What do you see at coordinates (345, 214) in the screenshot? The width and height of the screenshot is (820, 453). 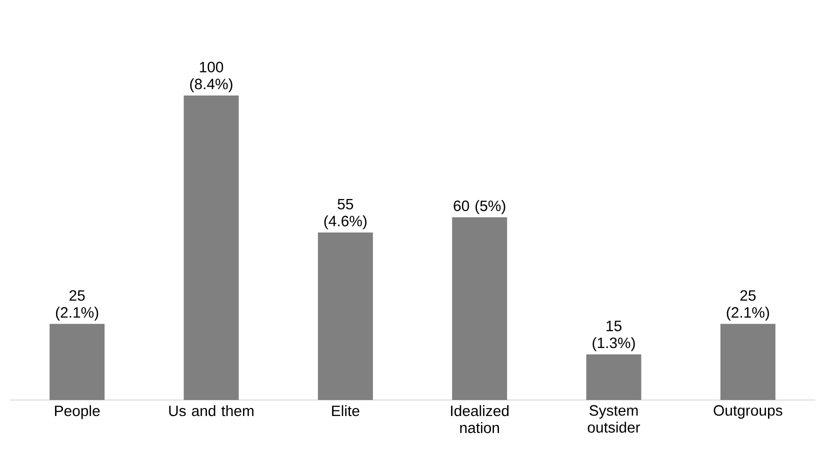 I see `data-label: 55 (4.6%)` at bounding box center [345, 214].